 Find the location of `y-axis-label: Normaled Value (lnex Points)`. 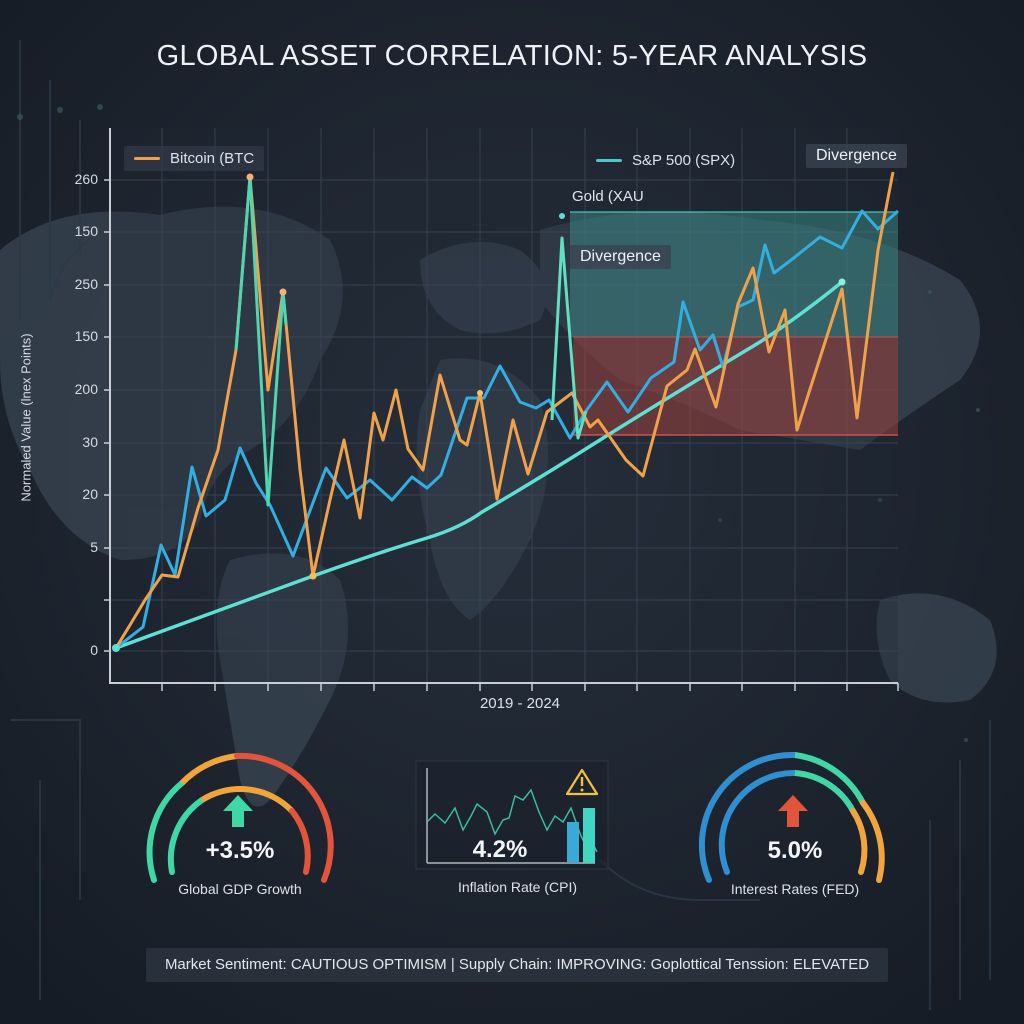

y-axis-label: Normaled Value (lnex Points) is located at coordinates (26, 417).